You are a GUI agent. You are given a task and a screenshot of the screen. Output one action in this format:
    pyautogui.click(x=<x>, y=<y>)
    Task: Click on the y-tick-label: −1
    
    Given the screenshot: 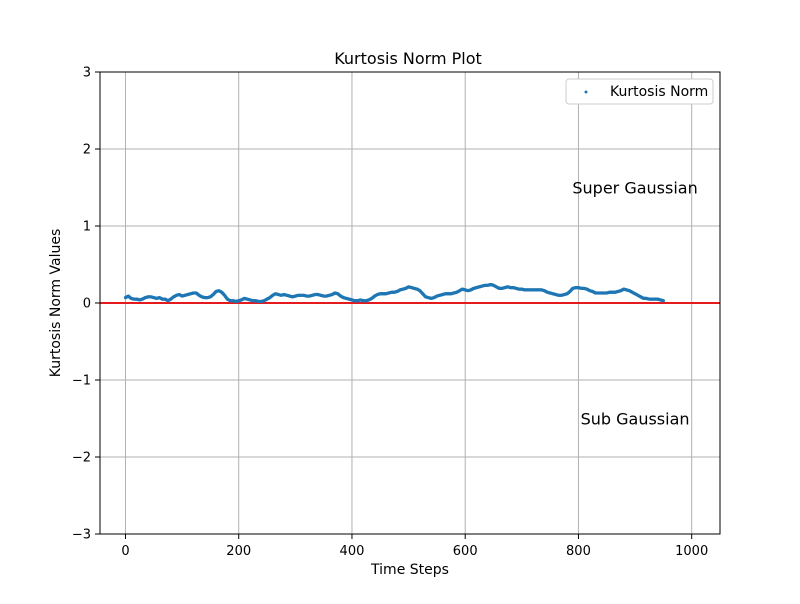 What is the action you would take?
    pyautogui.click(x=81, y=381)
    